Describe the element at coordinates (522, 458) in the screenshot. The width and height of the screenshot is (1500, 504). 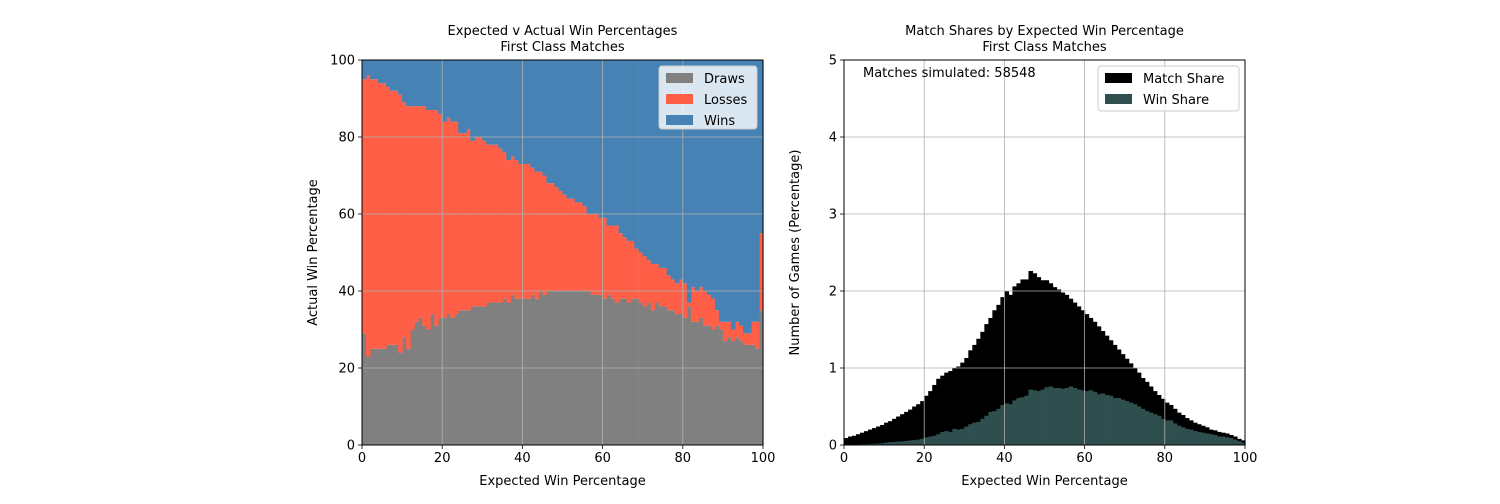
I see `x-tick-label: 40` at that location.